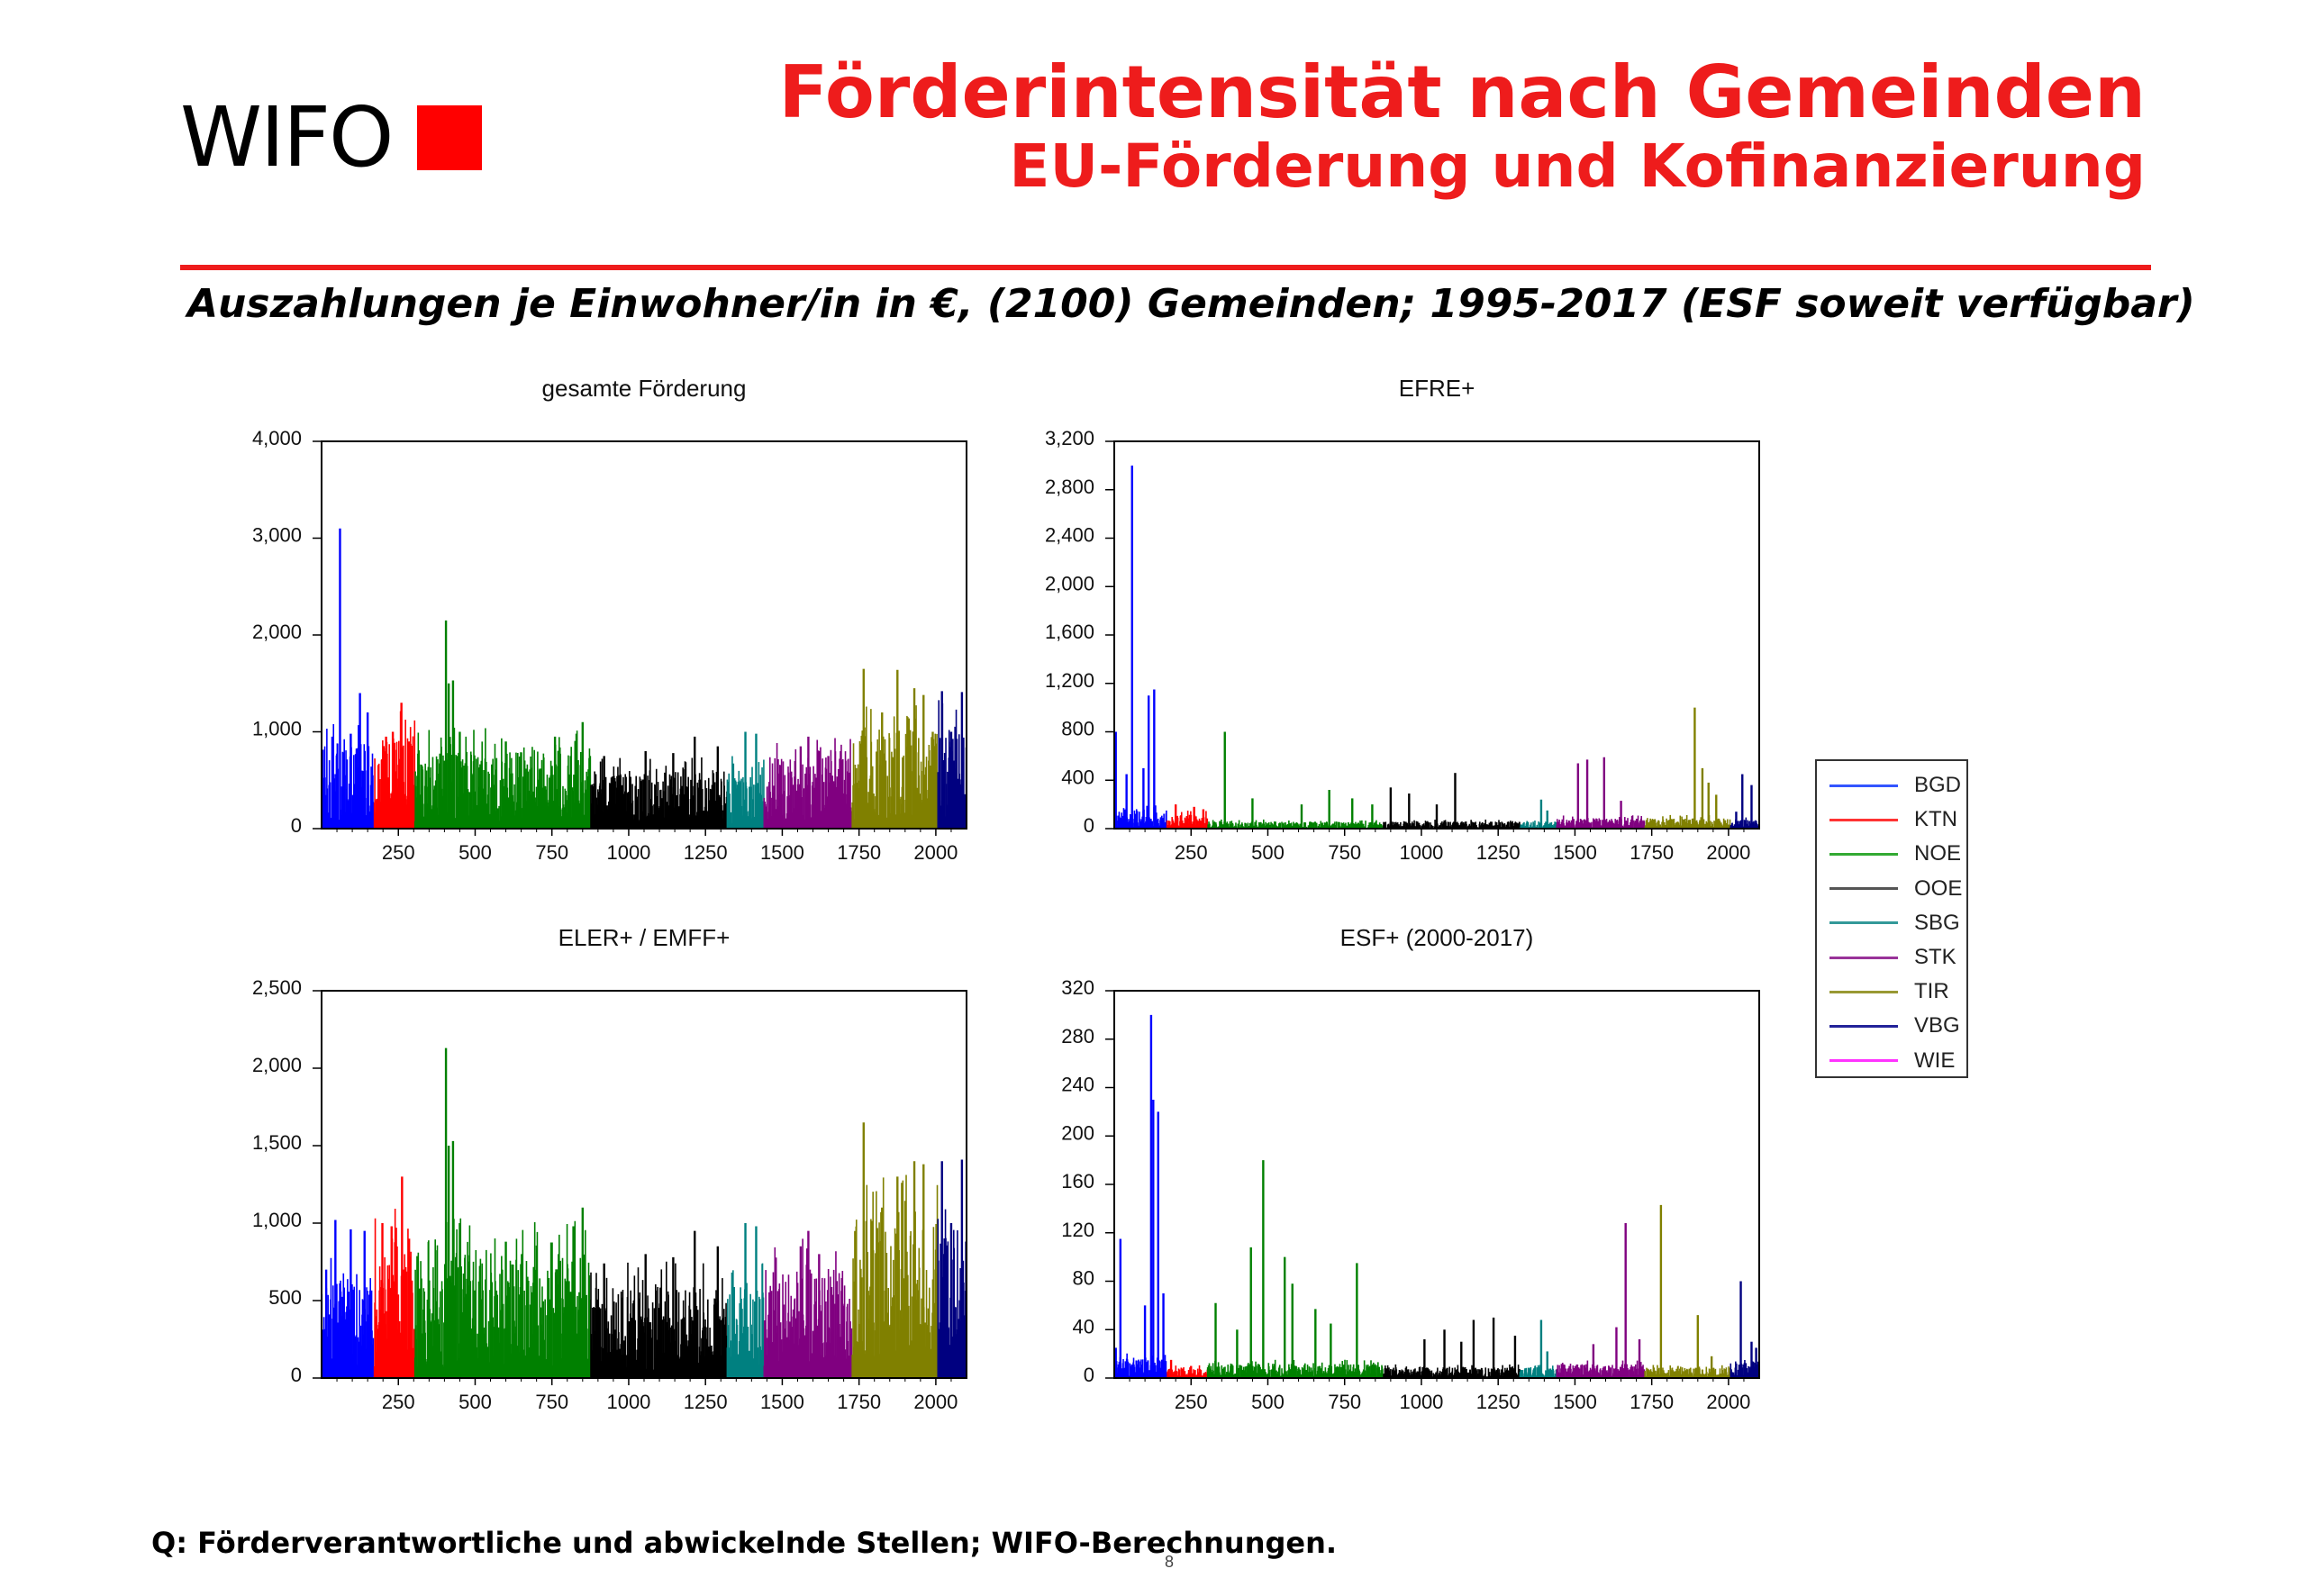  Describe the element at coordinates (1077, 777) in the screenshot. I see `y-tick-label: 400` at that location.